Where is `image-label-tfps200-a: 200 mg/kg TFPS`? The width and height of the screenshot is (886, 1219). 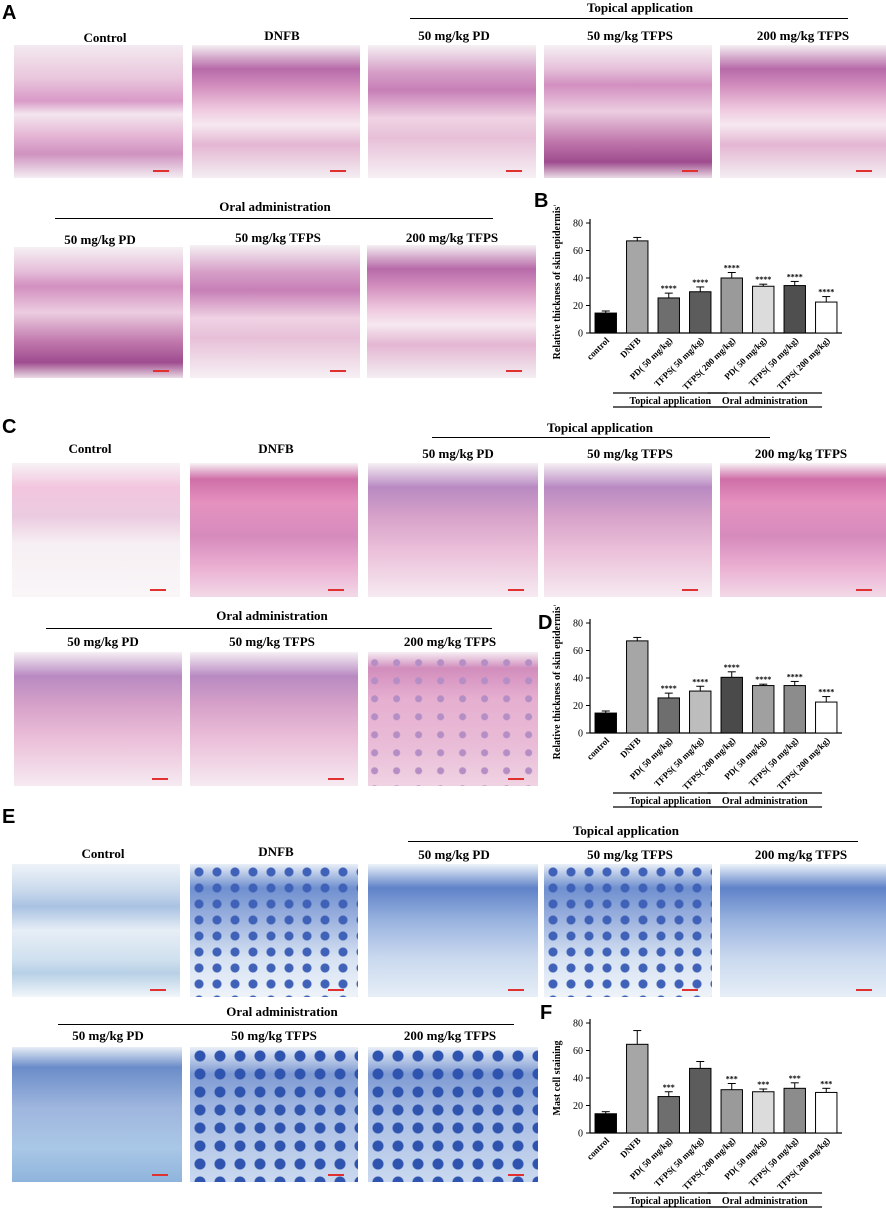 image-label-tfps200-a: 200 mg/kg TFPS is located at coordinates (803, 35).